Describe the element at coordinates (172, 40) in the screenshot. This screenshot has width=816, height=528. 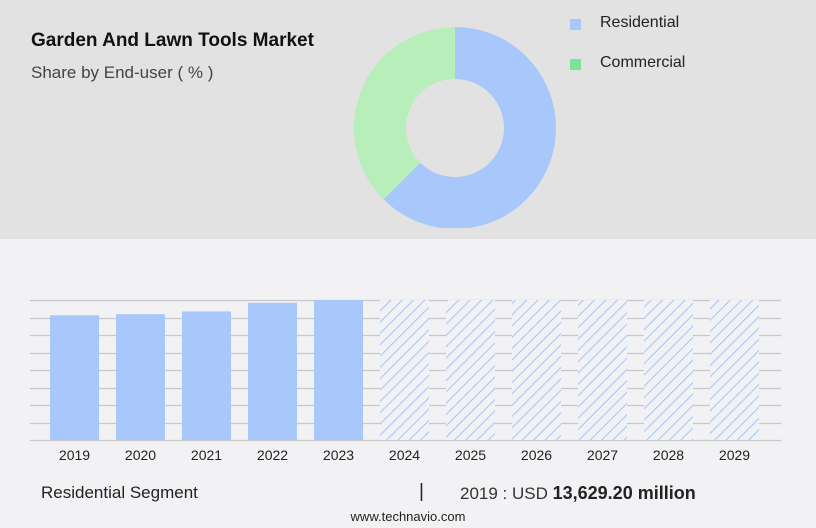
I see `chart-title: Garden And Lawn Tools Market` at that location.